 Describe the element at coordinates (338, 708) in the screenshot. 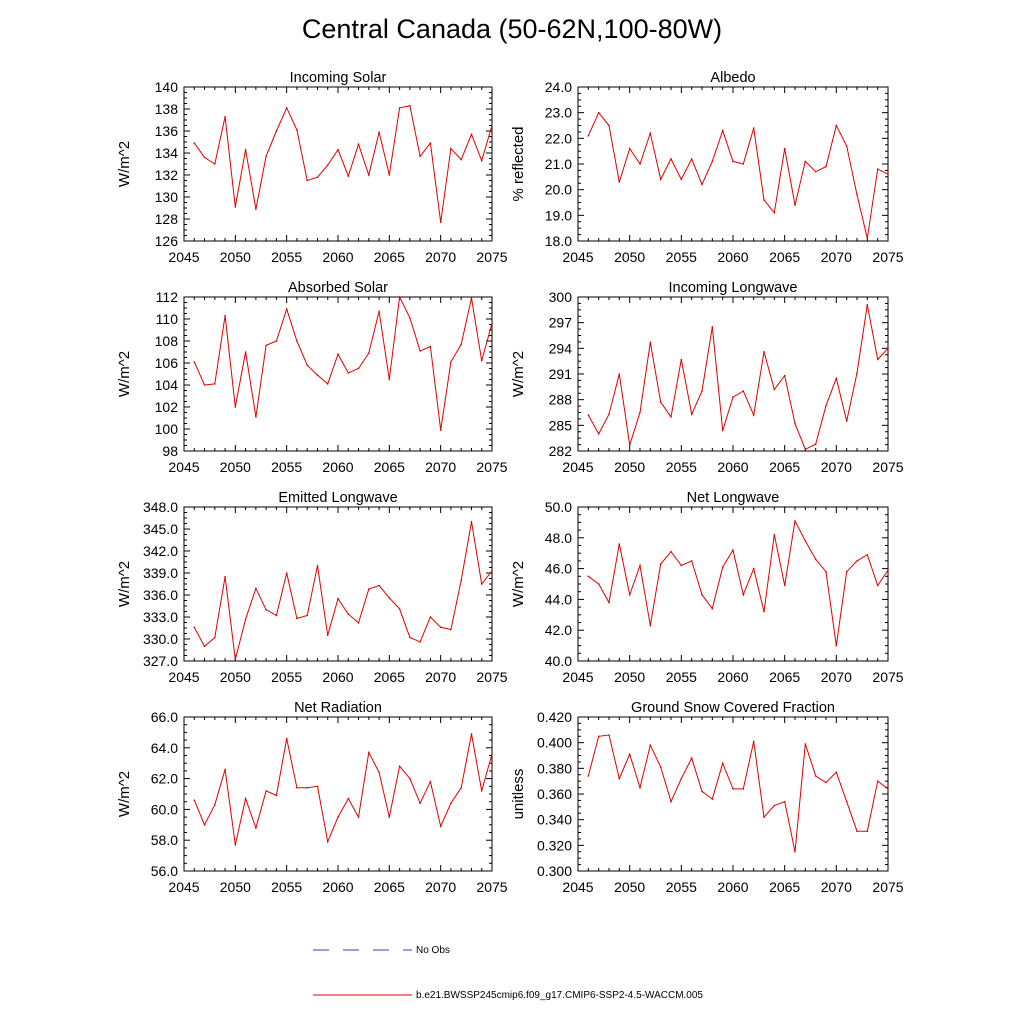

I see `panel-title: Net Radiation` at that location.